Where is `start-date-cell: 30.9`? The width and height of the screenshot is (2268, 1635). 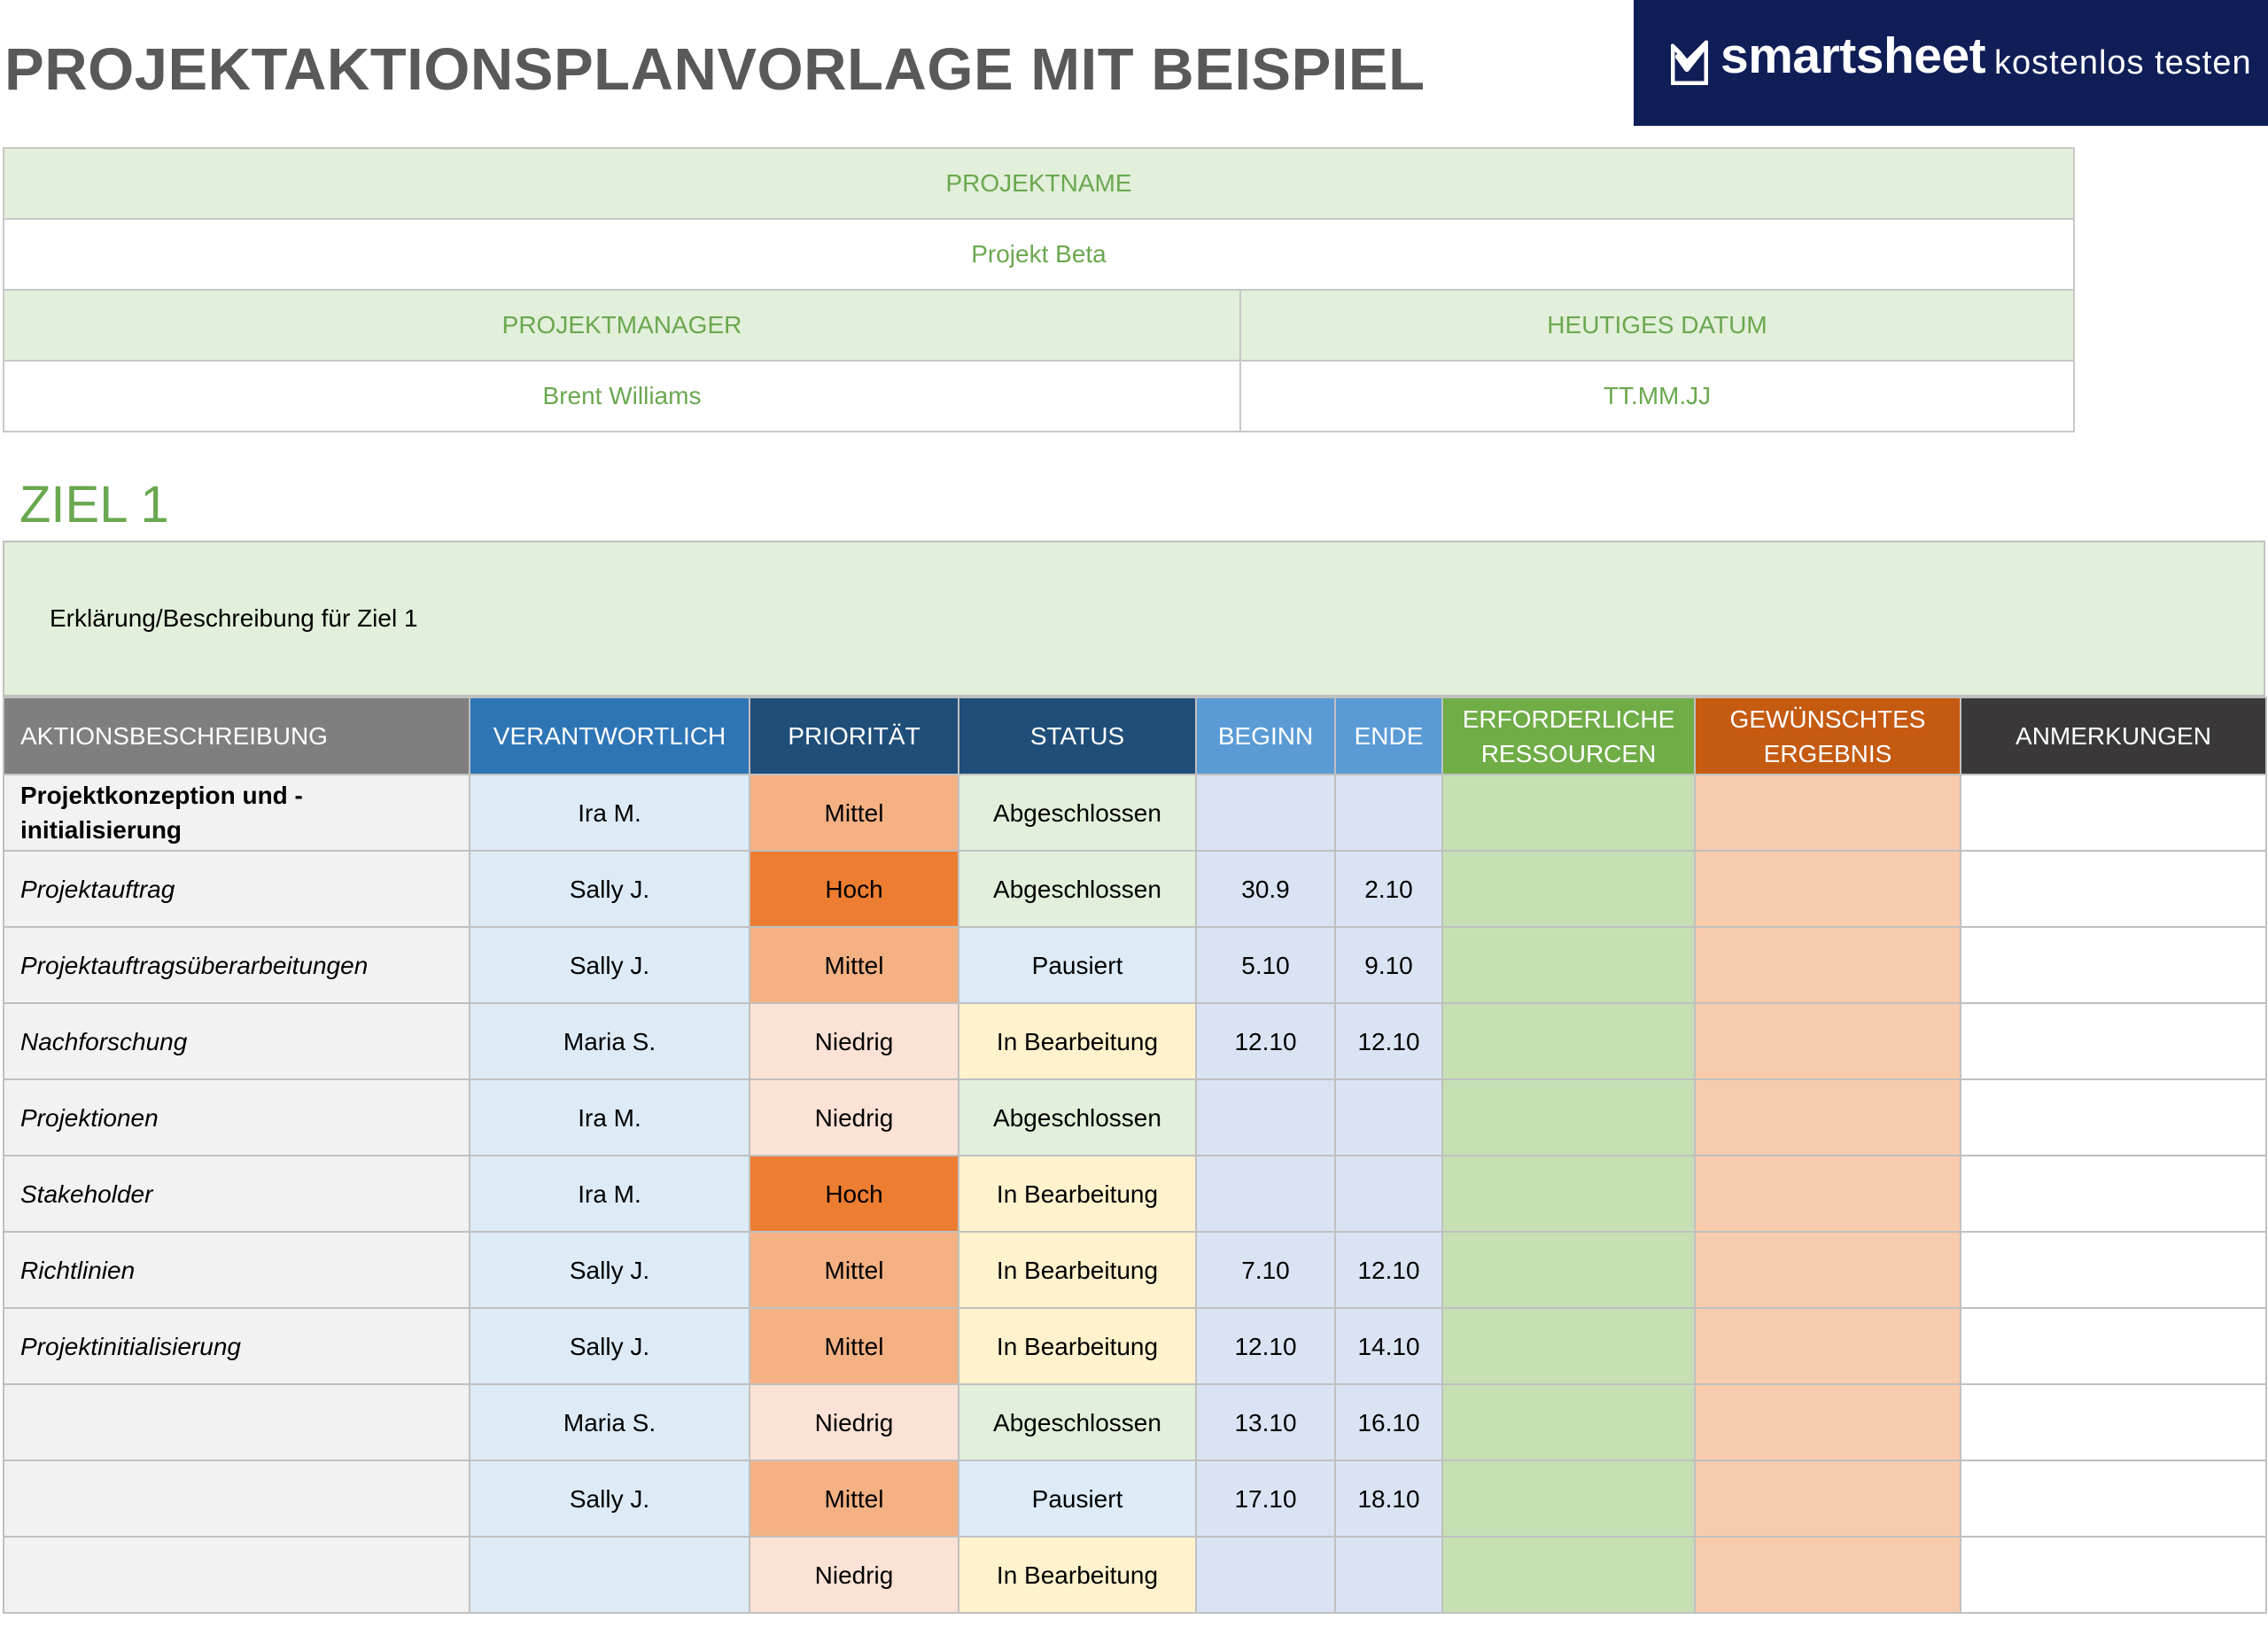 start-date-cell: 30.9 is located at coordinates (1265, 889).